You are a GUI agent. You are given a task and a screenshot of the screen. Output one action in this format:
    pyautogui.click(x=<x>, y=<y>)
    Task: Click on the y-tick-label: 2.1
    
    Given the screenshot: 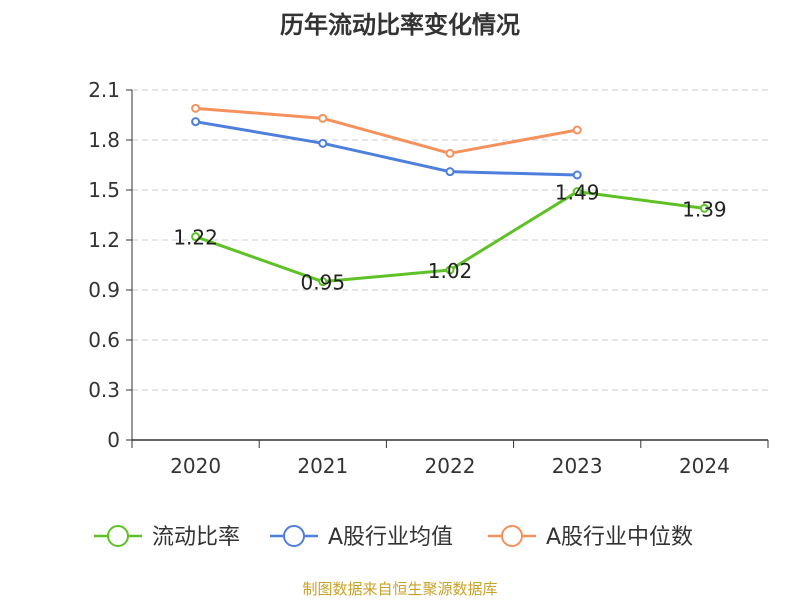 What is the action you would take?
    pyautogui.click(x=104, y=90)
    